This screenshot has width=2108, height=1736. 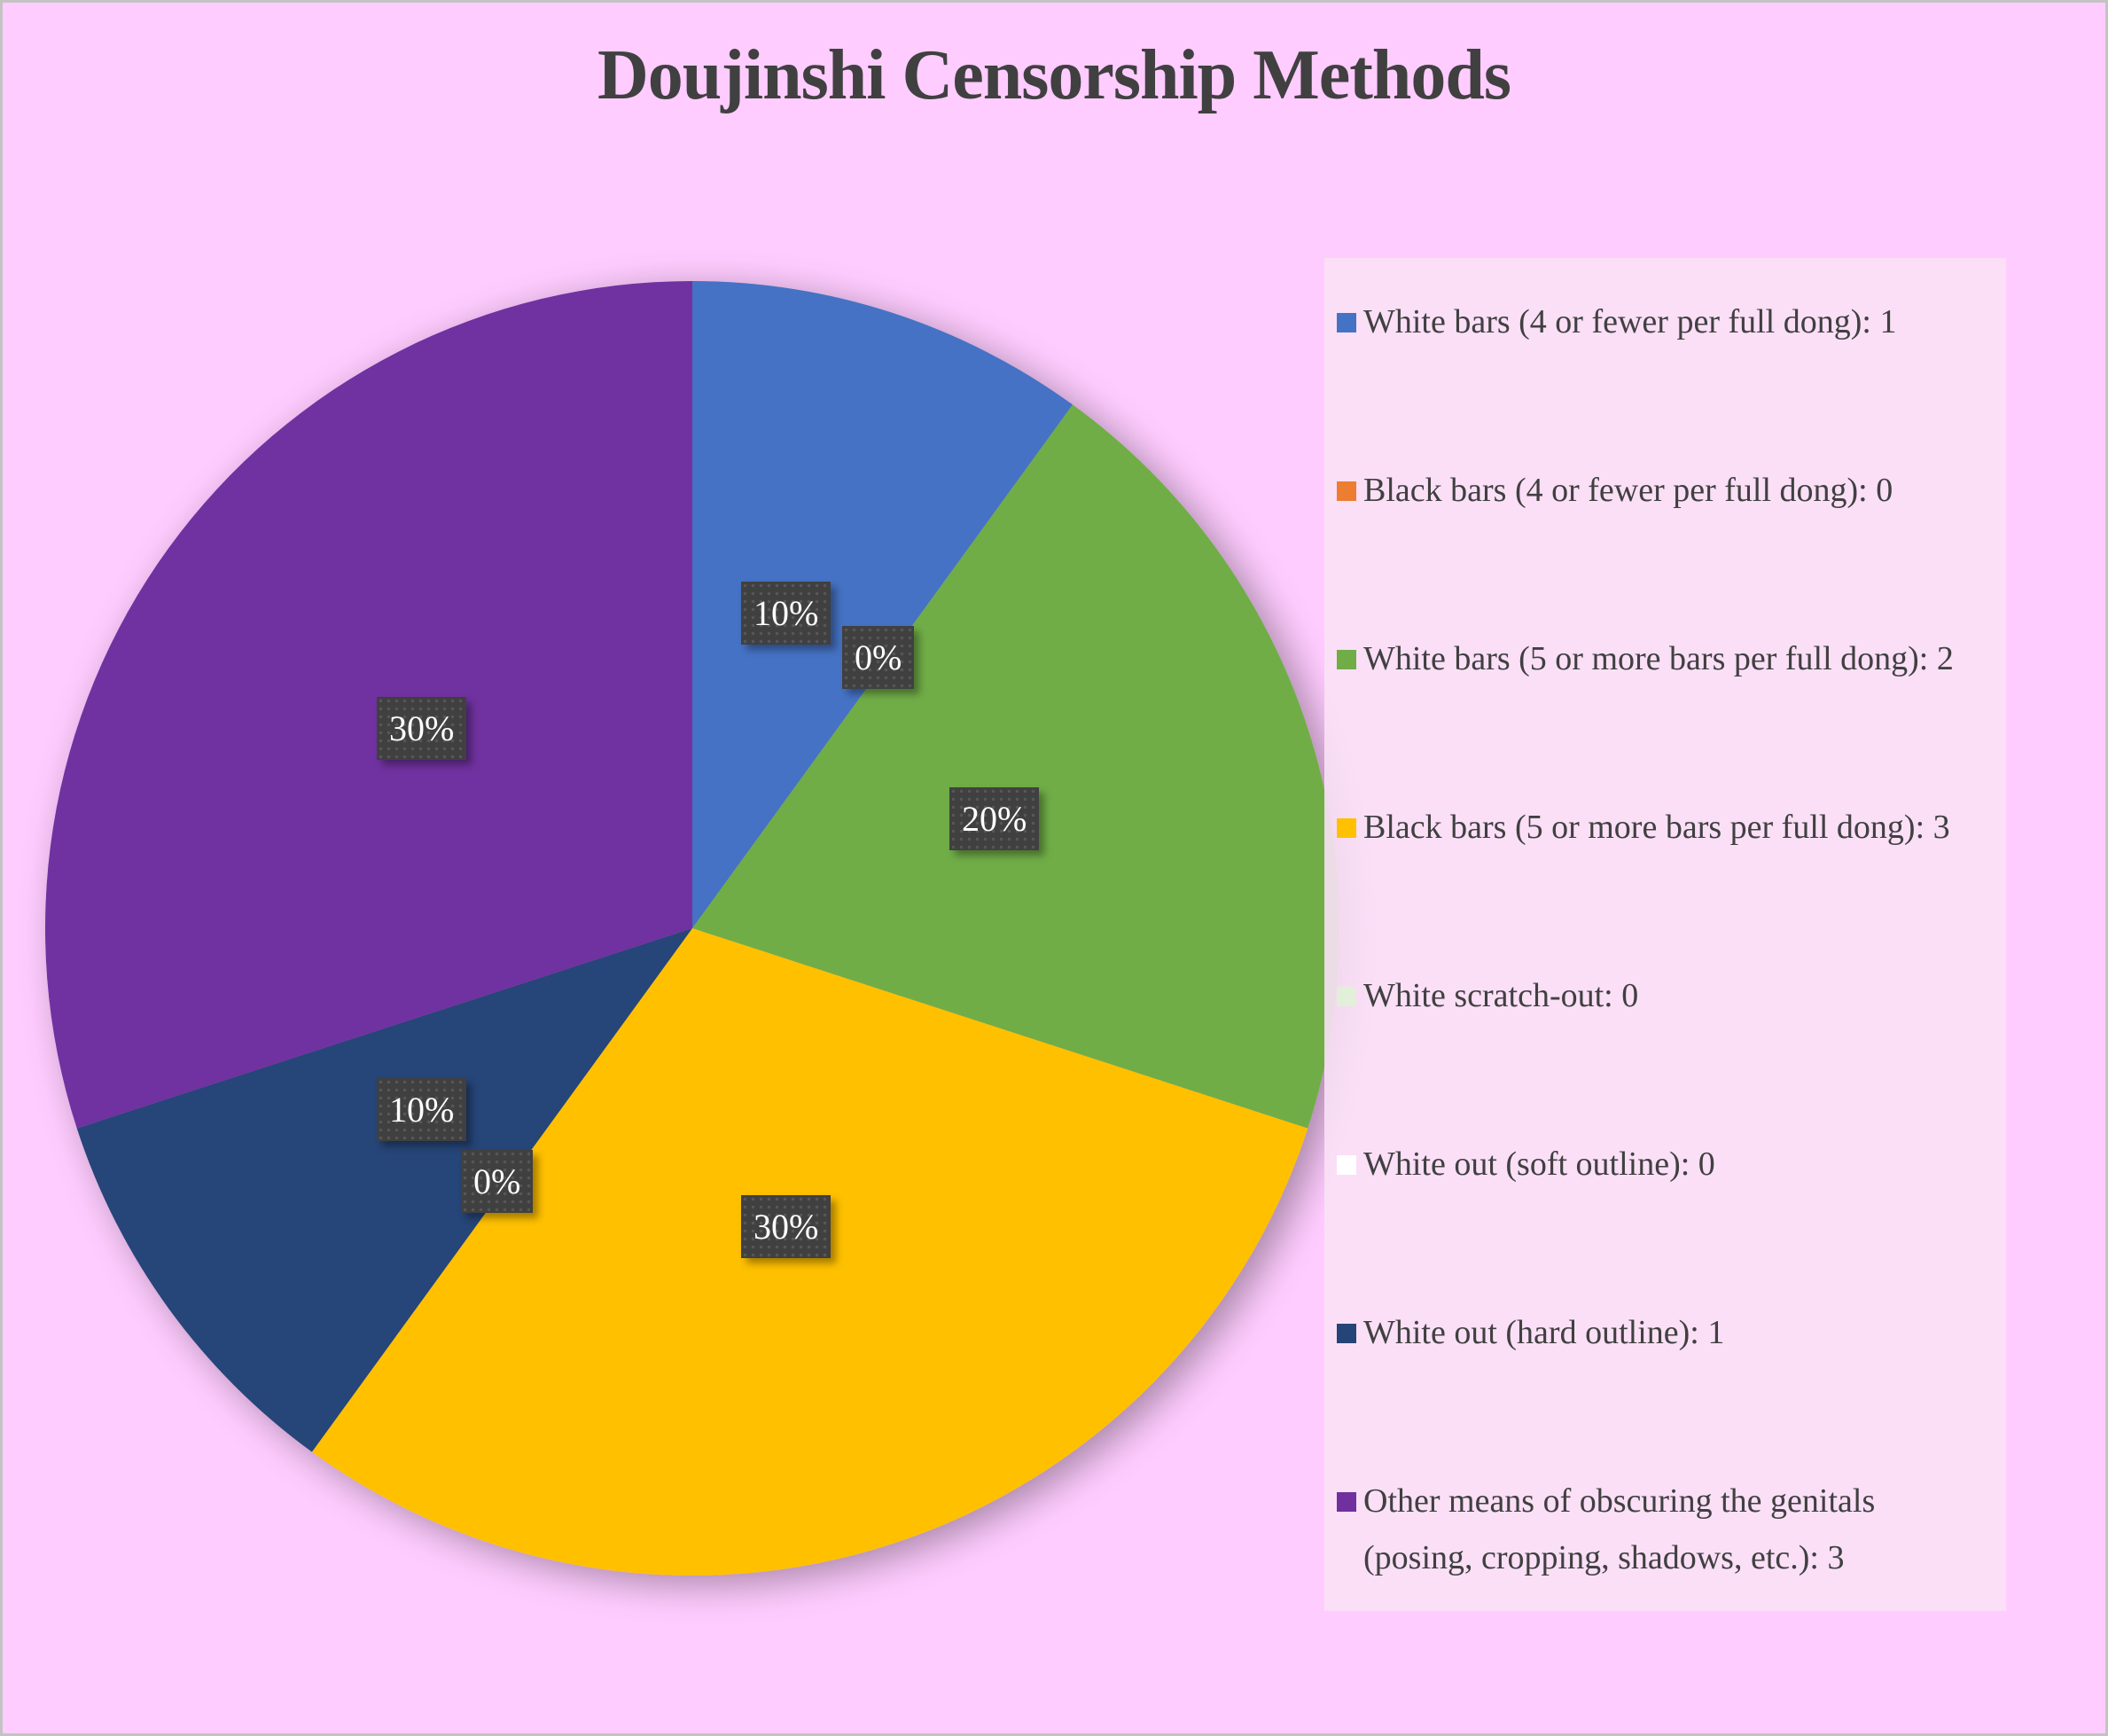 I want to click on legend-item: White bars (4 or fewer per full dong): 1, so click(x=1665, y=321).